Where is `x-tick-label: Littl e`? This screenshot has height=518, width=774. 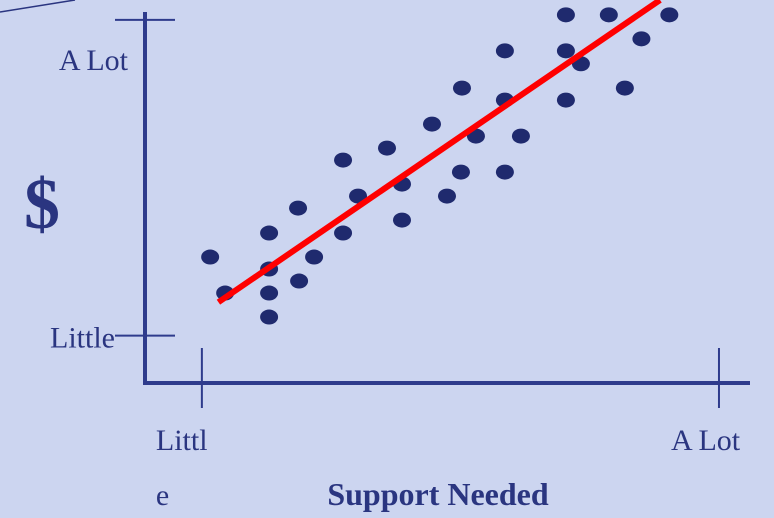 x-tick-label: Littl e is located at coordinates (182, 468).